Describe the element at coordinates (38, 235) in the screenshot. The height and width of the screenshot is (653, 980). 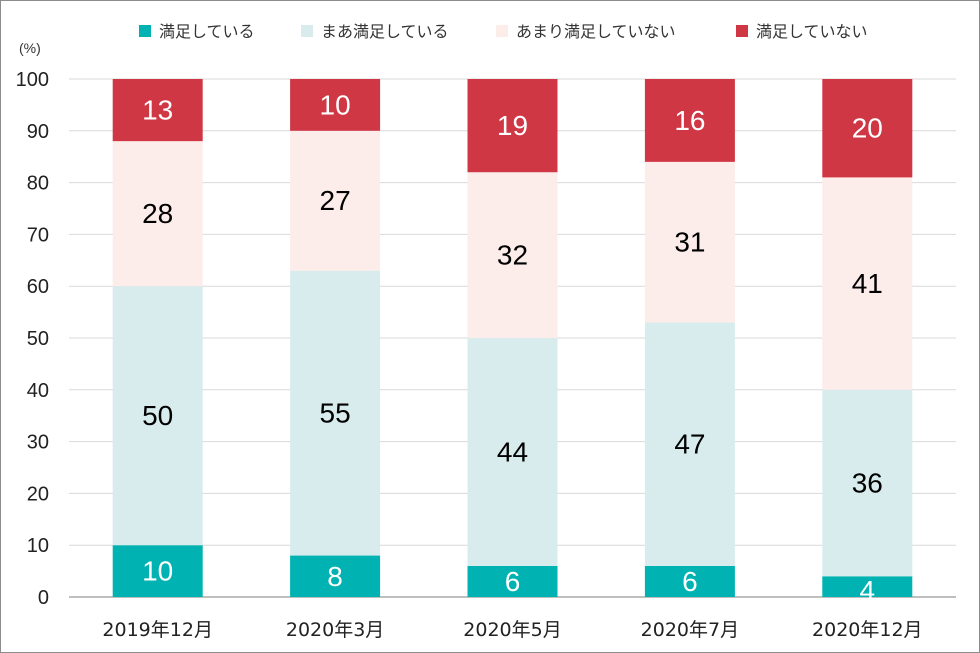
I see `y-tick-label: 70` at that location.